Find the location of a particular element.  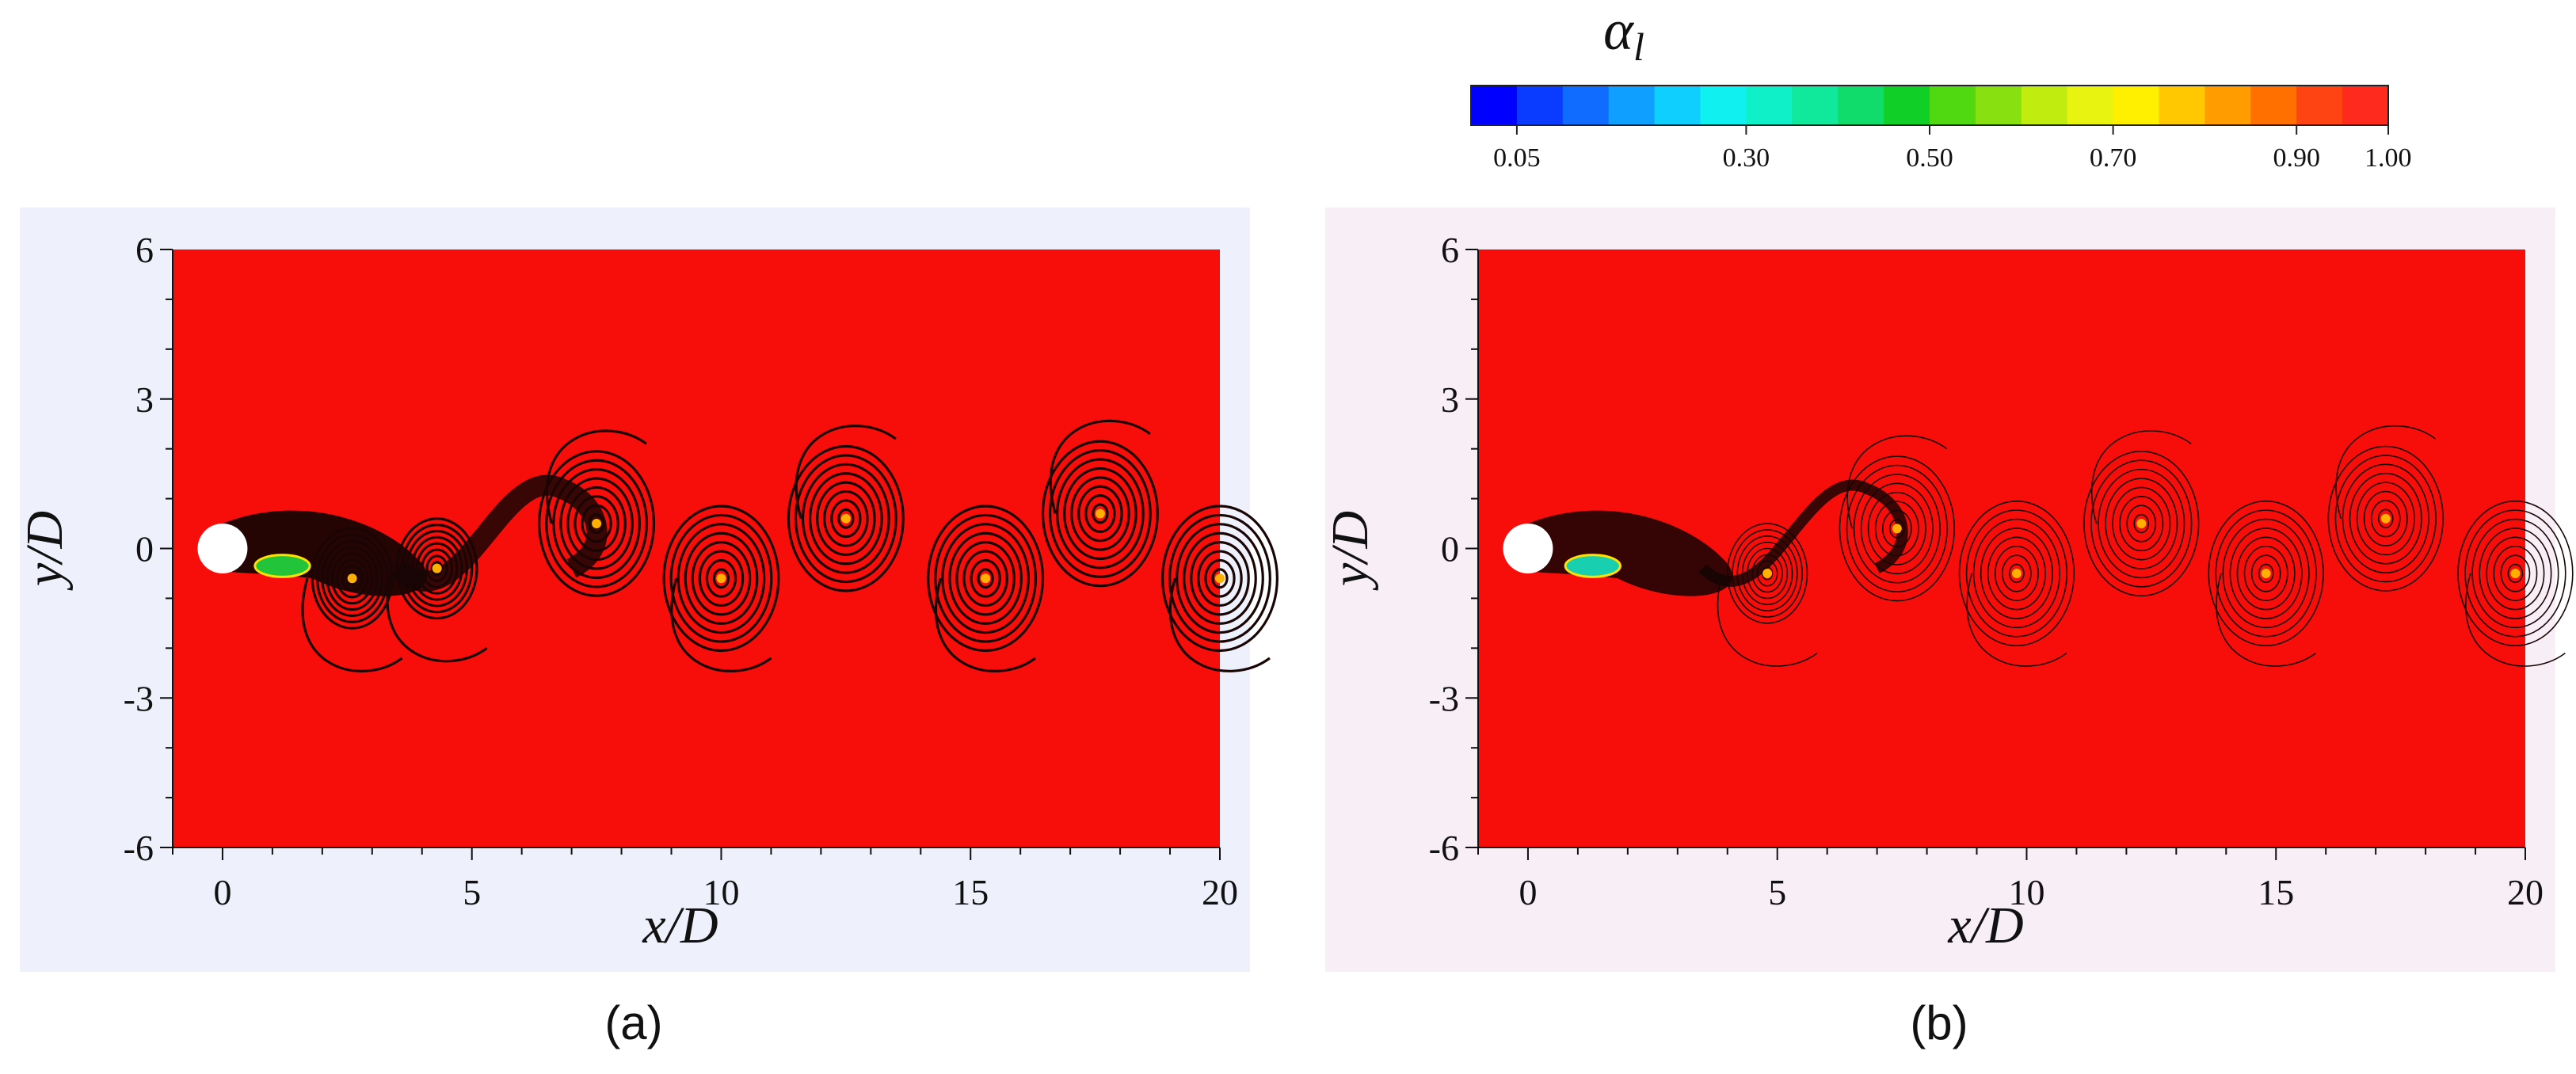

y-tick-label: -6 is located at coordinates (139, 848).